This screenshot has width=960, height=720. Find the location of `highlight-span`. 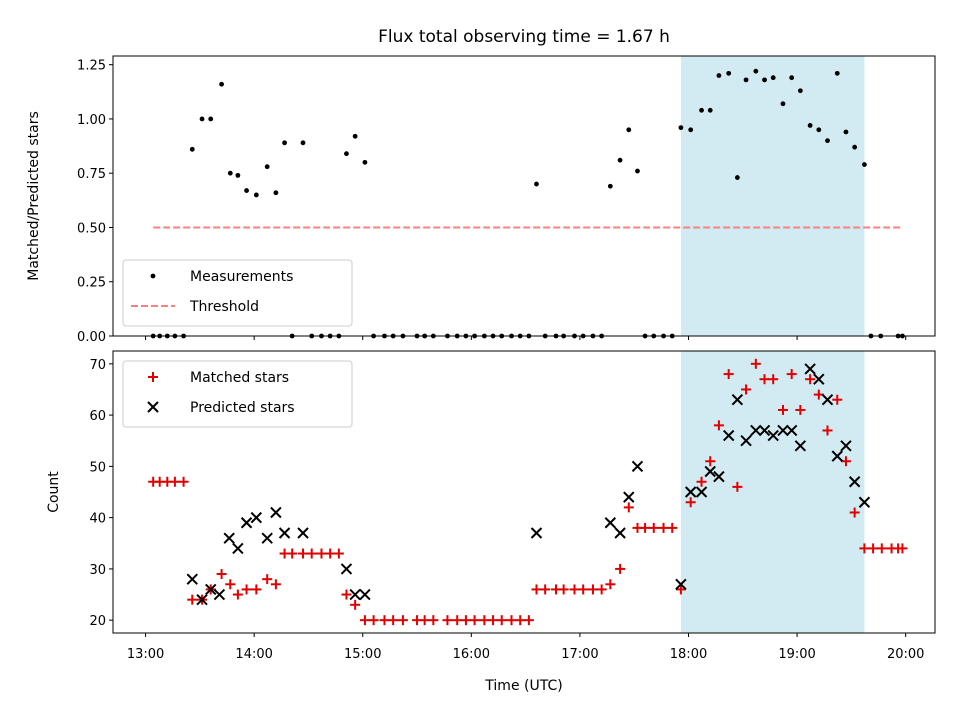

highlight-span is located at coordinates (772, 196).